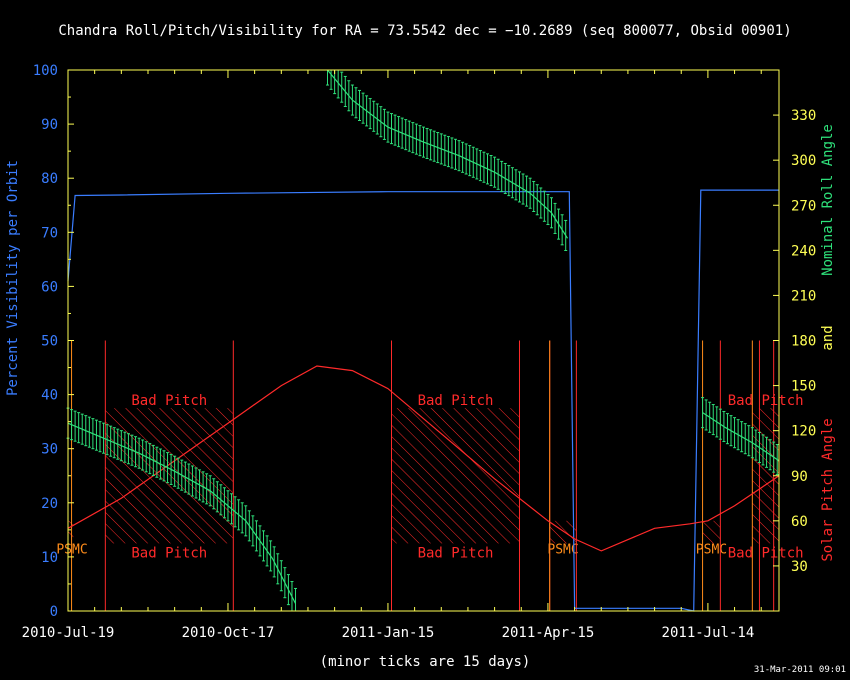  Describe the element at coordinates (49, 179) in the screenshot. I see `y-left-tick-label: 80` at that location.